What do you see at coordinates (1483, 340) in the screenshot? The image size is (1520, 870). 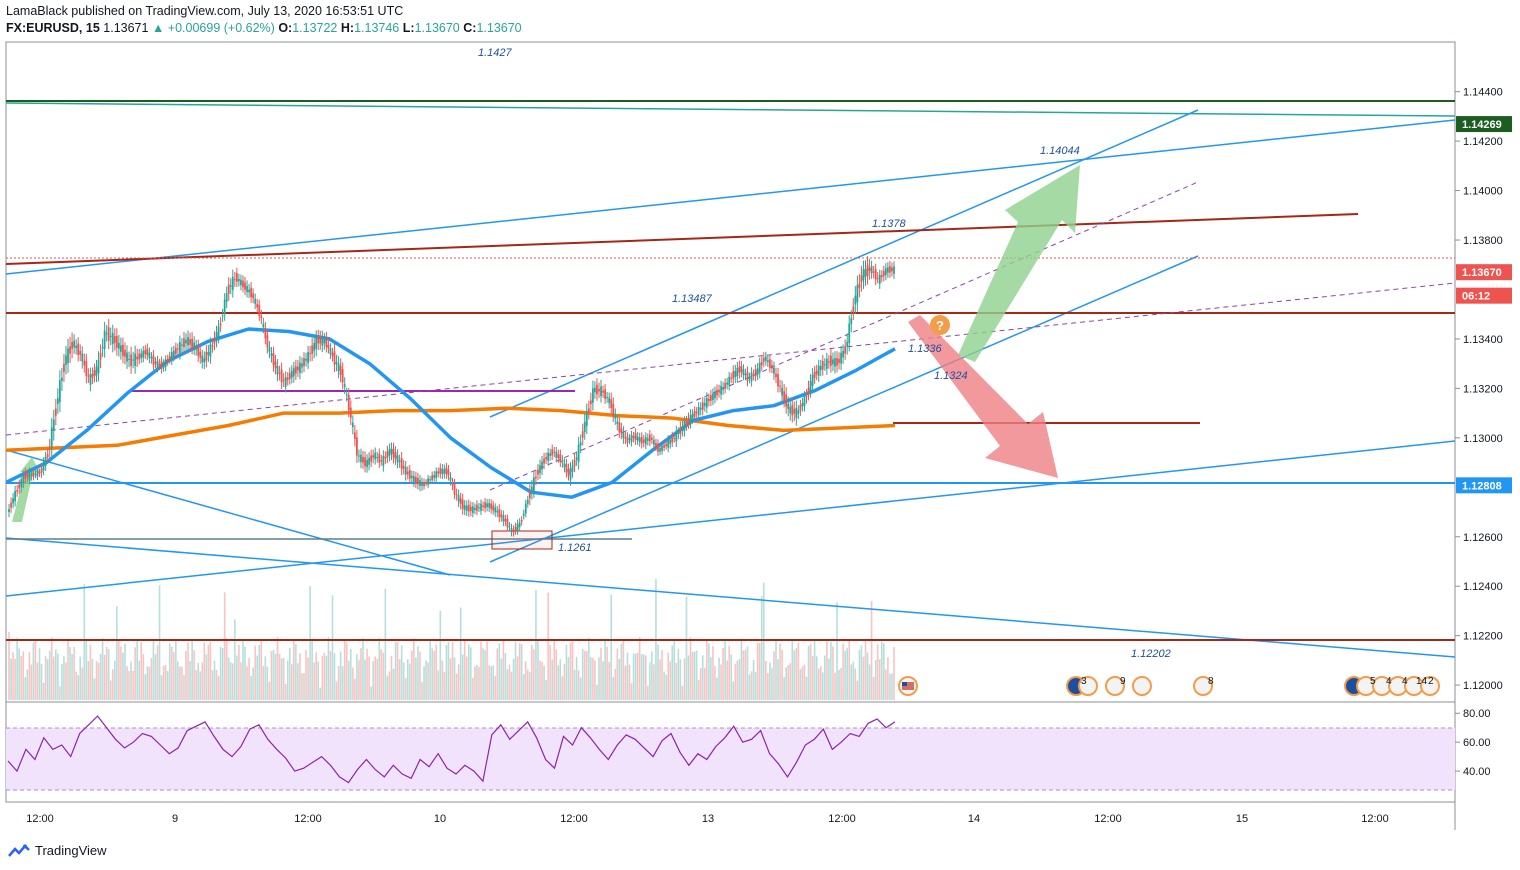 I see `price-tick-label: 1.13400` at bounding box center [1483, 340].